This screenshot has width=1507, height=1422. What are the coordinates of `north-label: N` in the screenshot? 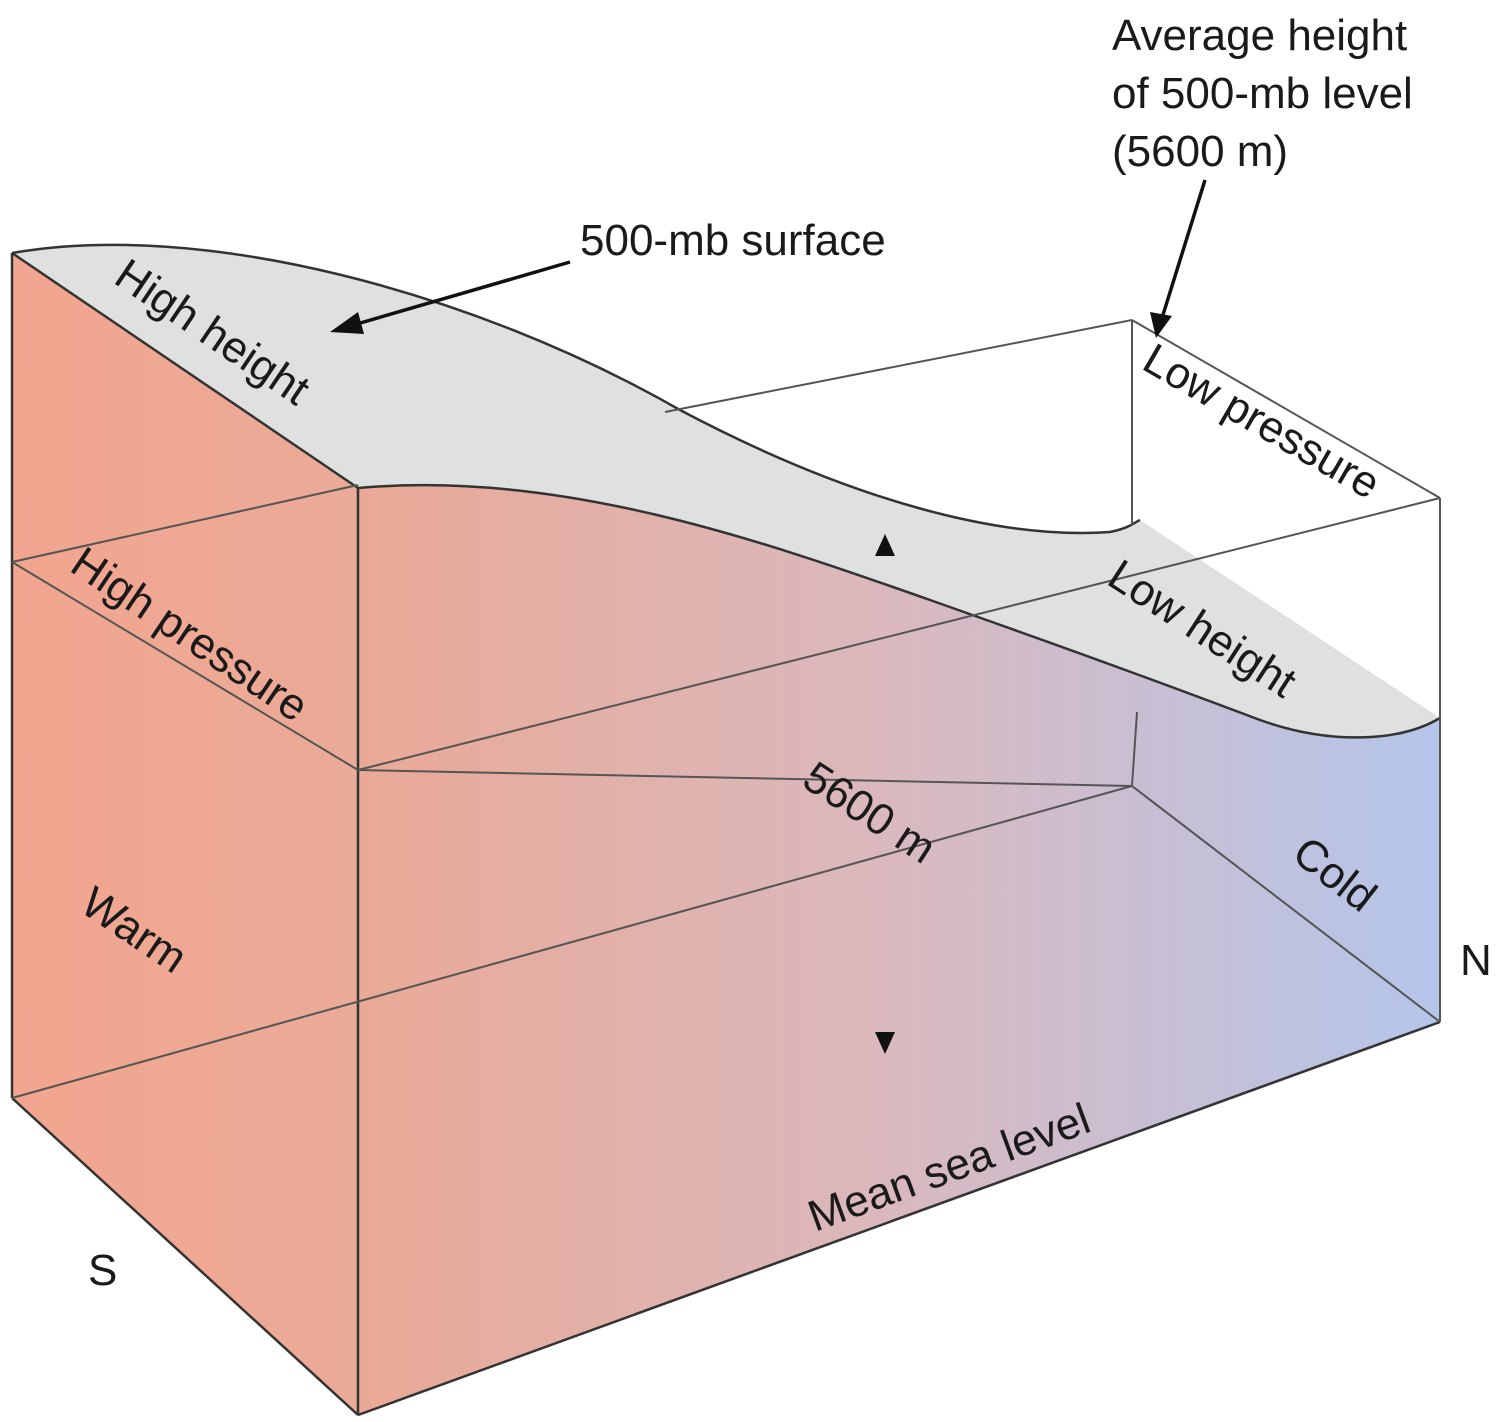 It's located at (1476, 960).